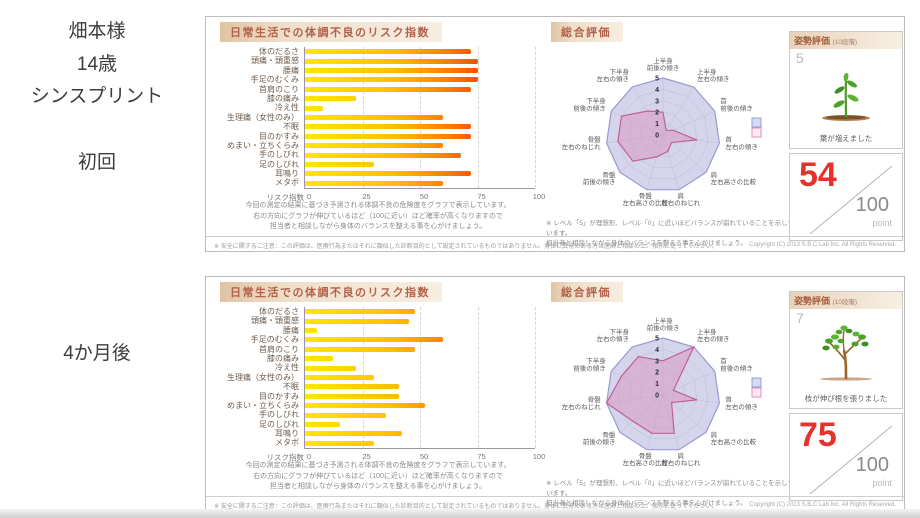 Image resolution: width=920 pixels, height=518 pixels. I want to click on bar-category-label: メタボ, so click(287, 183).